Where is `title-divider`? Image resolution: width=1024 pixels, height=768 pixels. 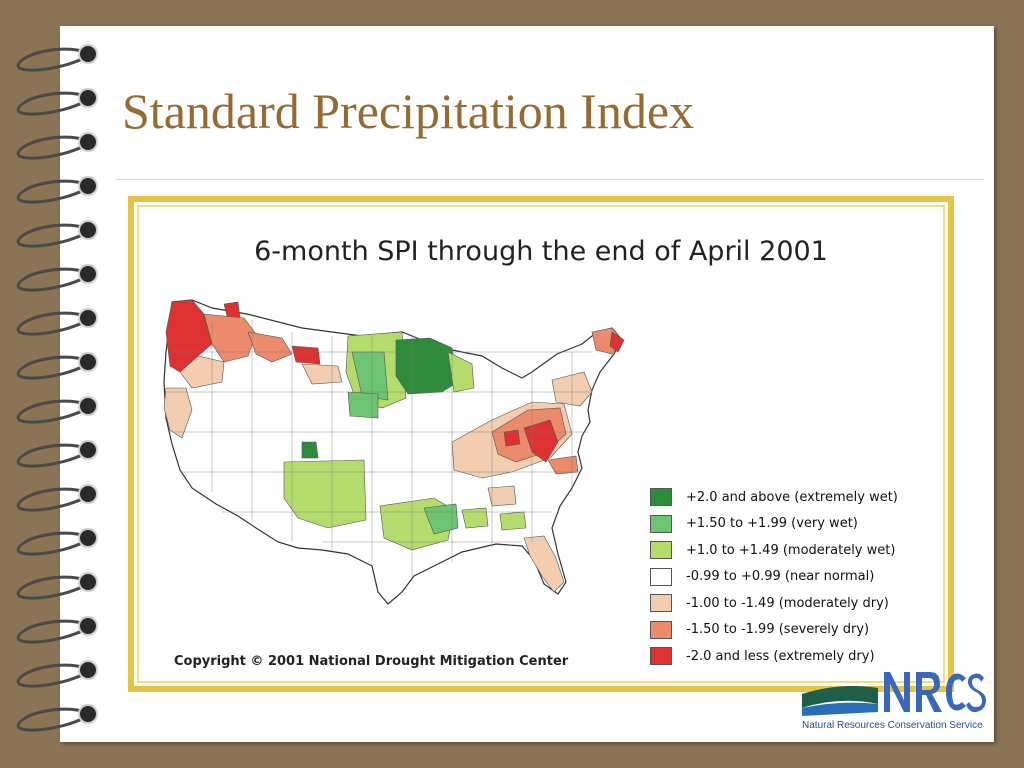 title-divider is located at coordinates (550, 179).